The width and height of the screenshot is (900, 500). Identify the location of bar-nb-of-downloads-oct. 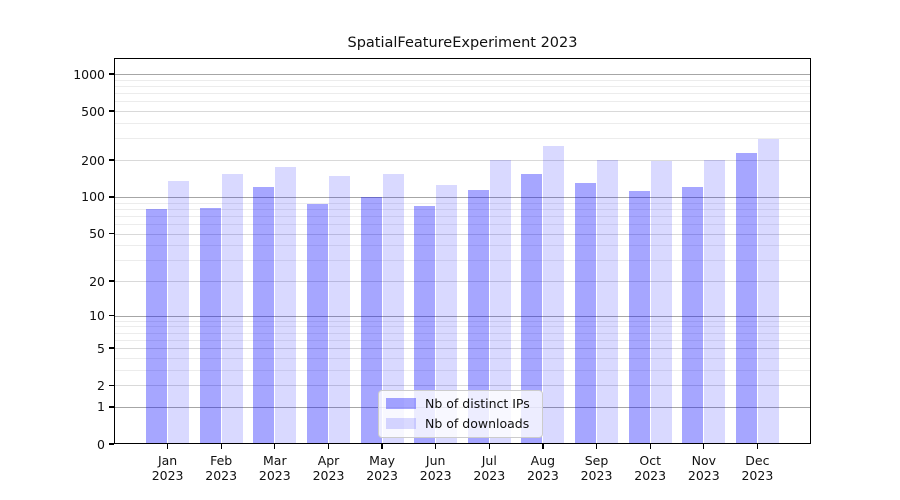
(661, 302).